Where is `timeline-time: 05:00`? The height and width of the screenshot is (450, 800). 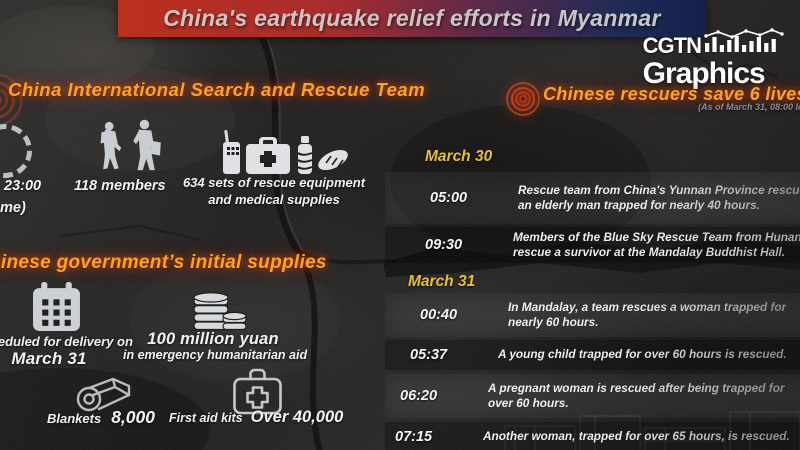 timeline-time: 05:00 is located at coordinates (449, 198).